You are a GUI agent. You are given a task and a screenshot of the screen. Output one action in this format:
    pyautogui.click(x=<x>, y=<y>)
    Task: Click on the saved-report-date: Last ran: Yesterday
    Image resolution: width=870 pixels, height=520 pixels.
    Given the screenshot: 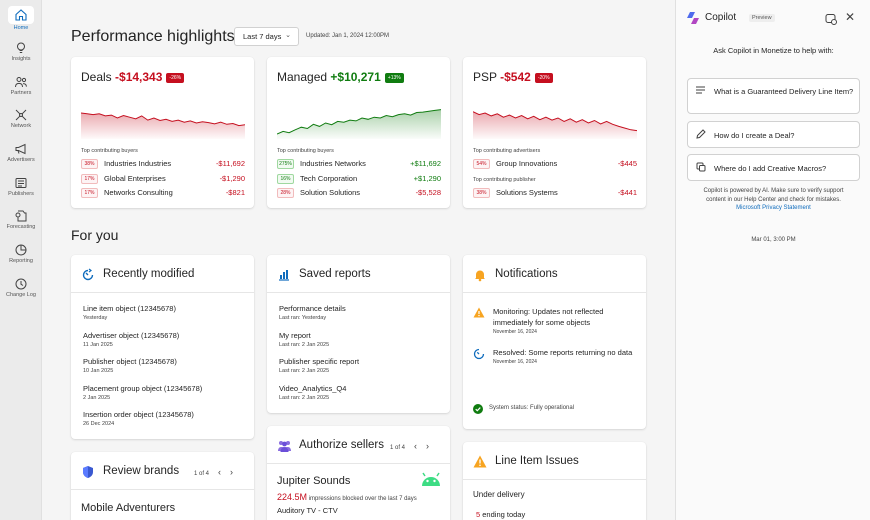 What is the action you would take?
    pyautogui.click(x=303, y=318)
    